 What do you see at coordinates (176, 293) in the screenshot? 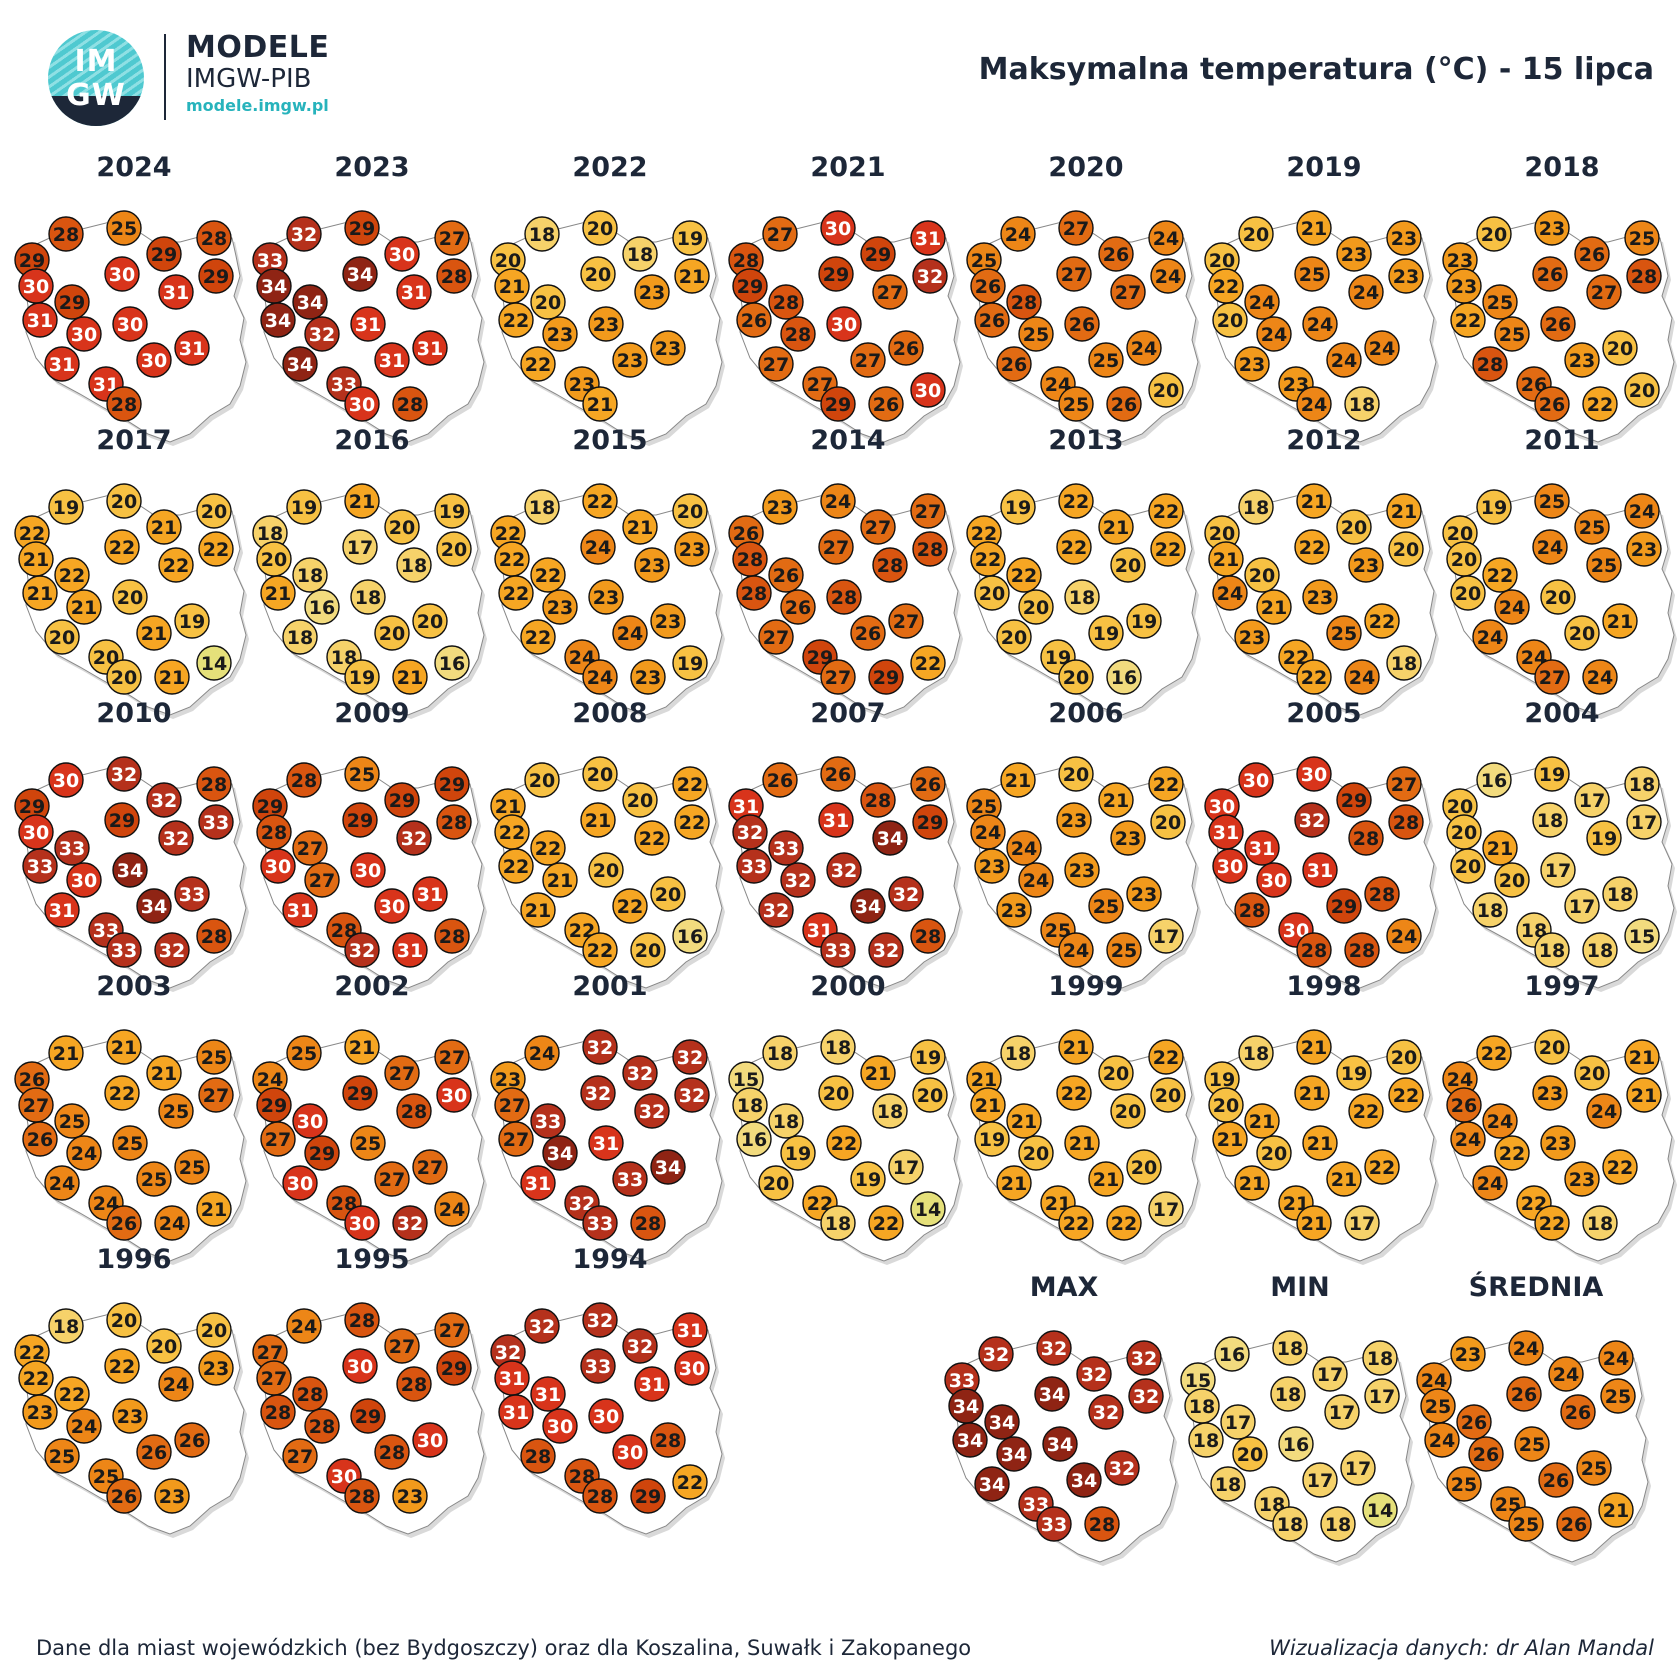
I see `marker-value: 31` at bounding box center [176, 293].